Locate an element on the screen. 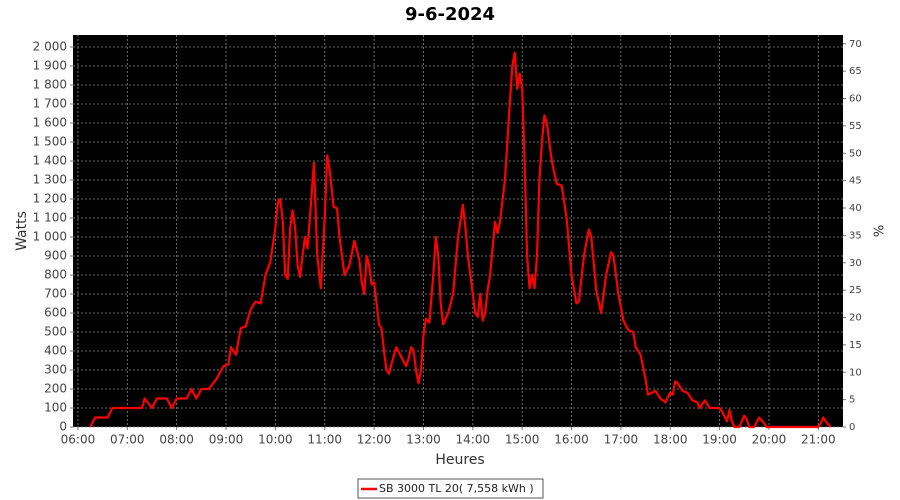 This screenshot has height=500, width=900. x-axis-label: Heures is located at coordinates (459, 460).